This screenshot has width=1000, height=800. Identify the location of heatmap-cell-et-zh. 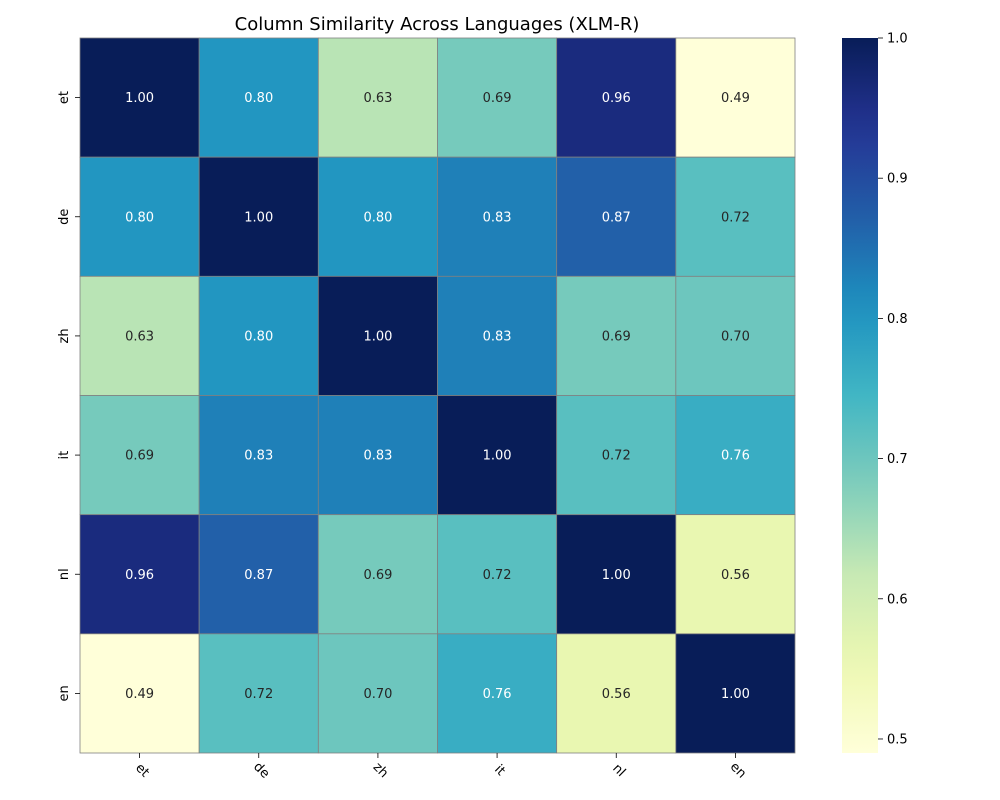
(377, 97).